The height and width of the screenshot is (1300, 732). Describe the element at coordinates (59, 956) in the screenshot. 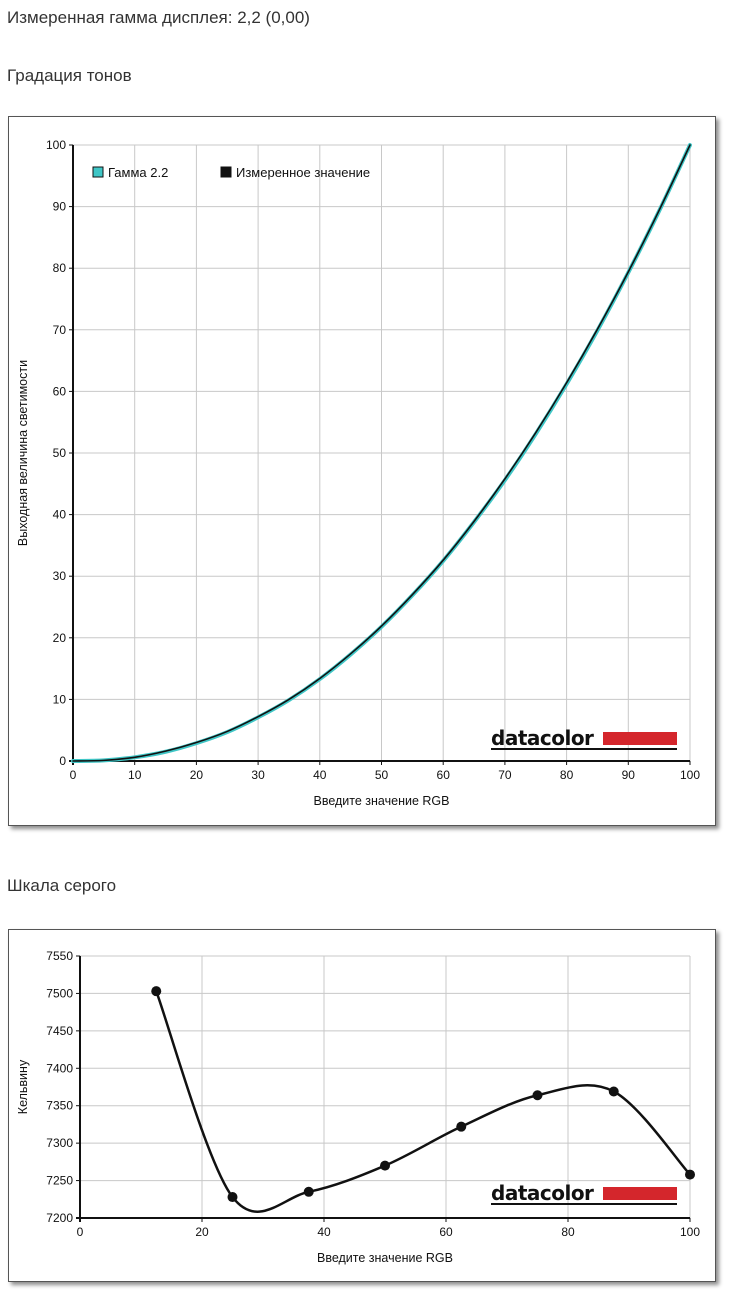

I see `y-tick-label: 7550` at that location.